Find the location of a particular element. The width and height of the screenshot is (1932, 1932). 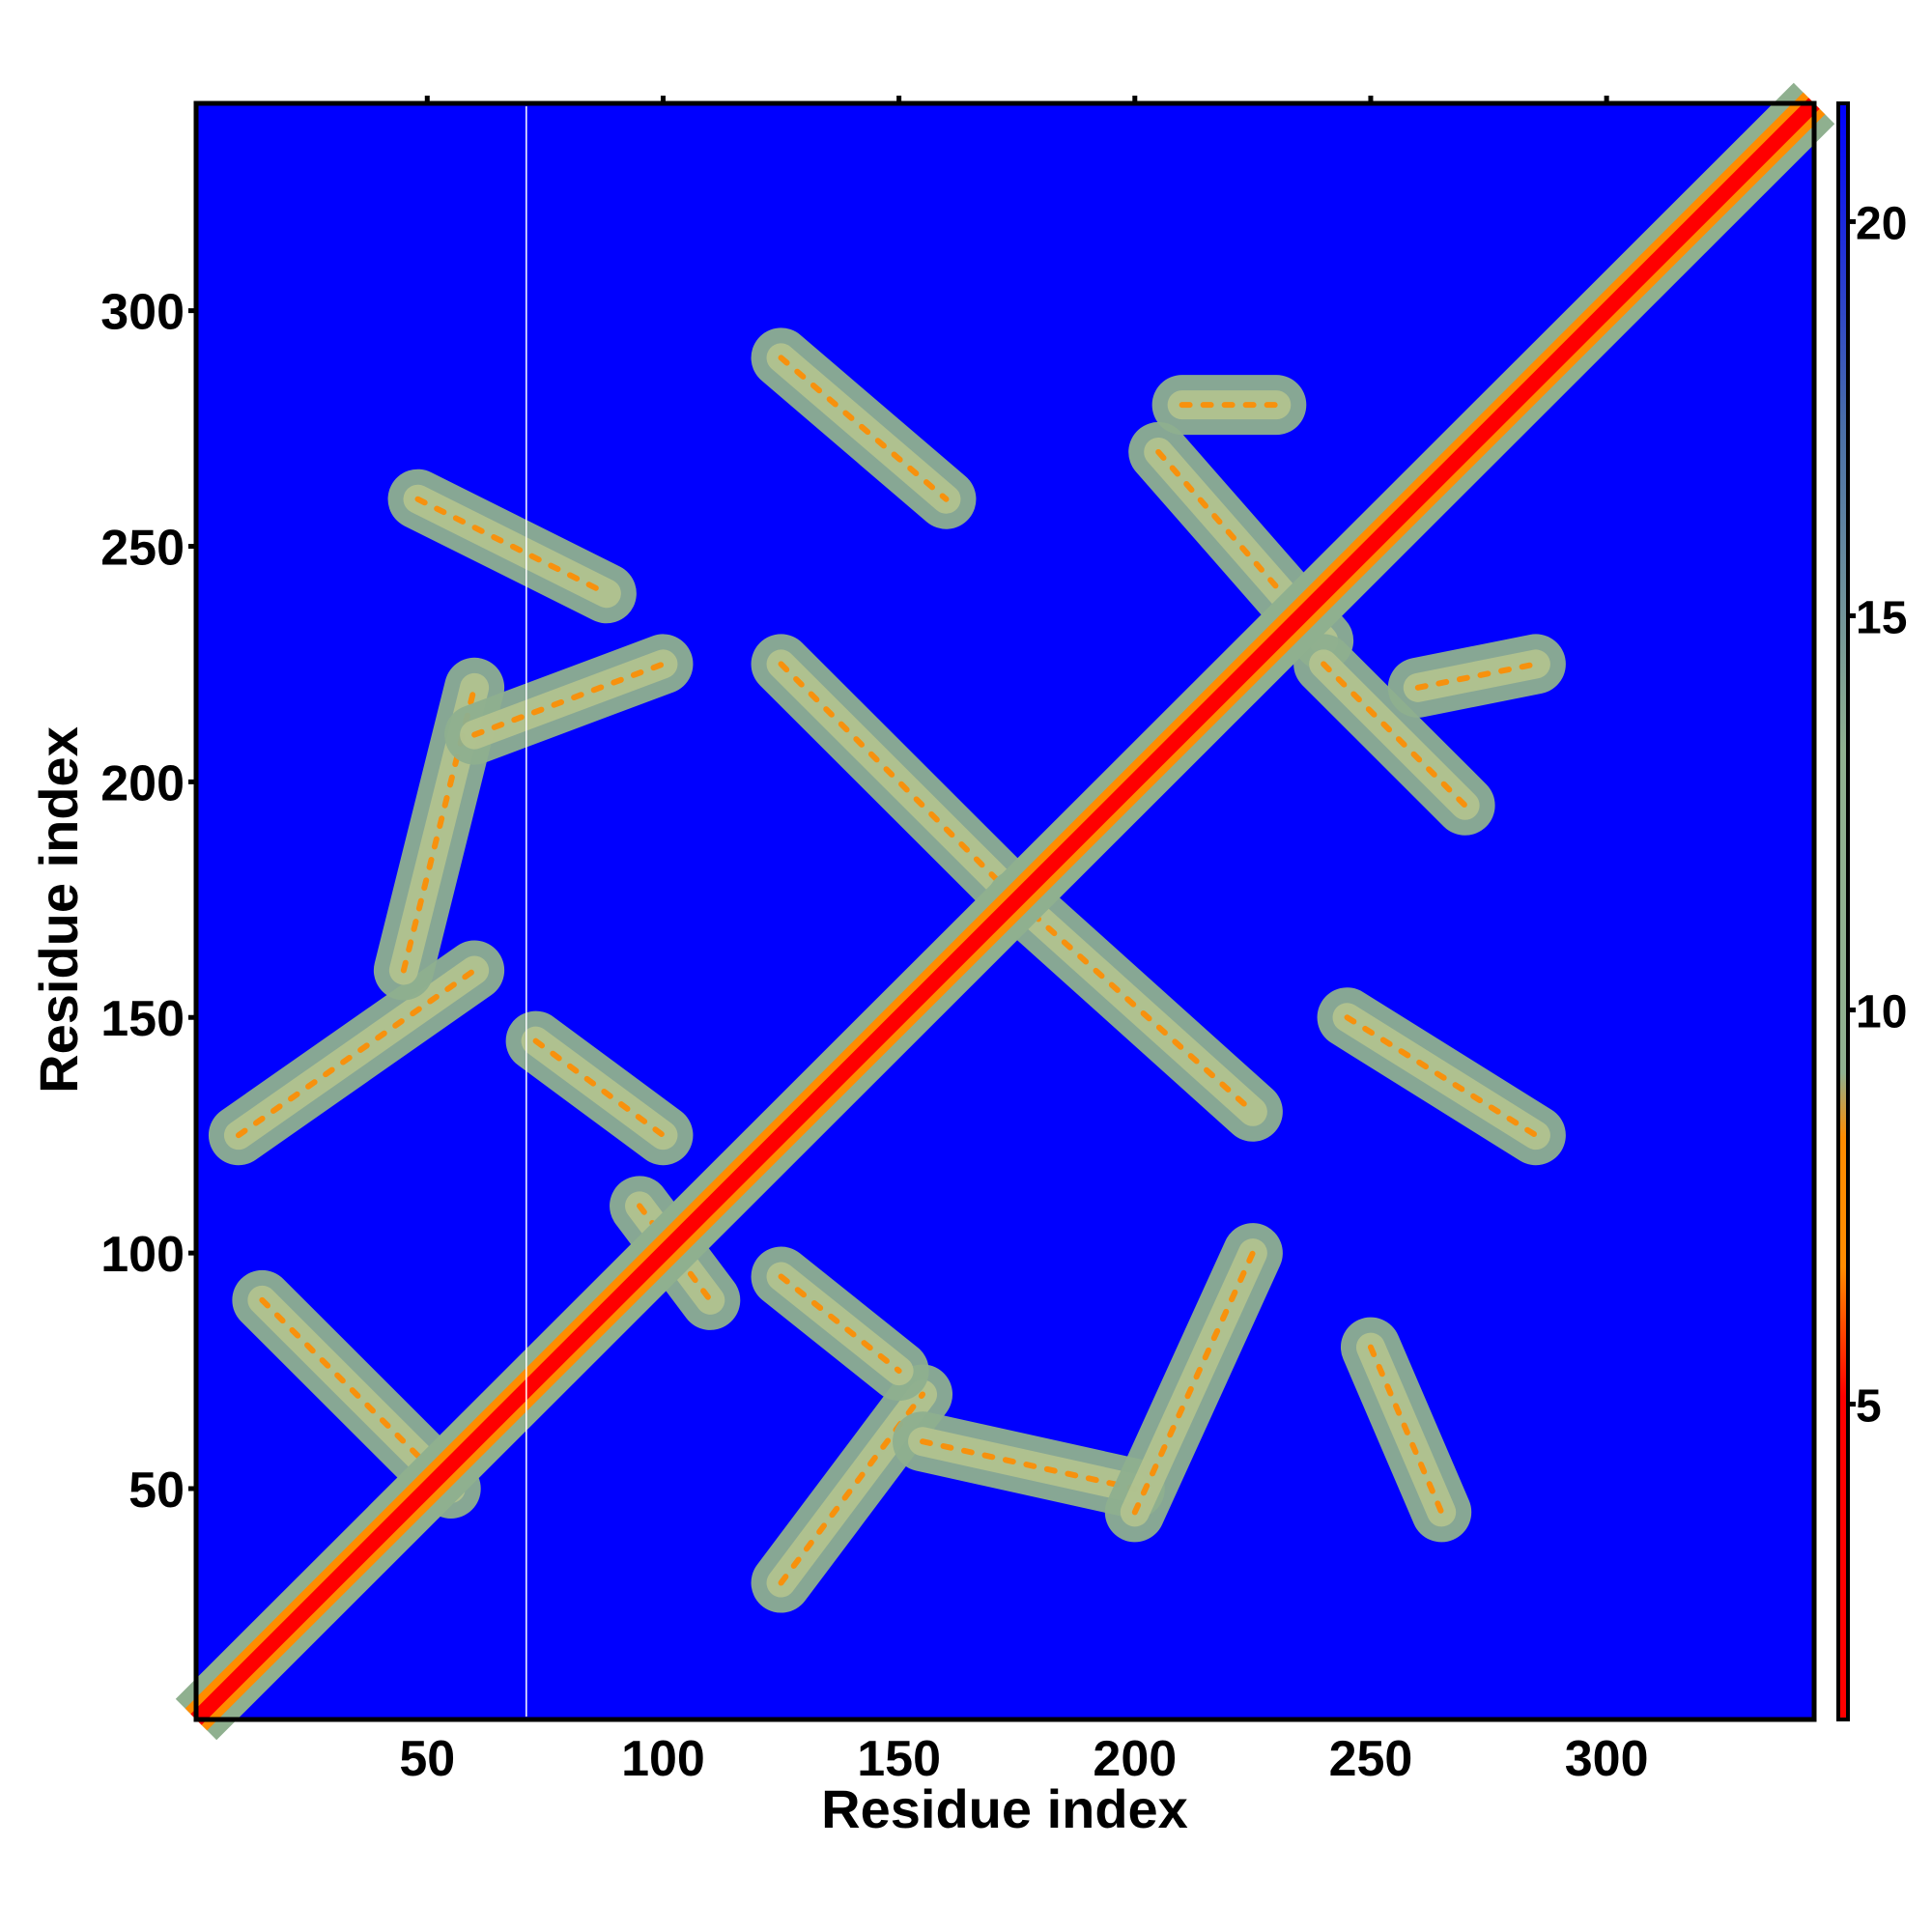

colorbar-tick-label: 15 is located at coordinates (1881, 617).